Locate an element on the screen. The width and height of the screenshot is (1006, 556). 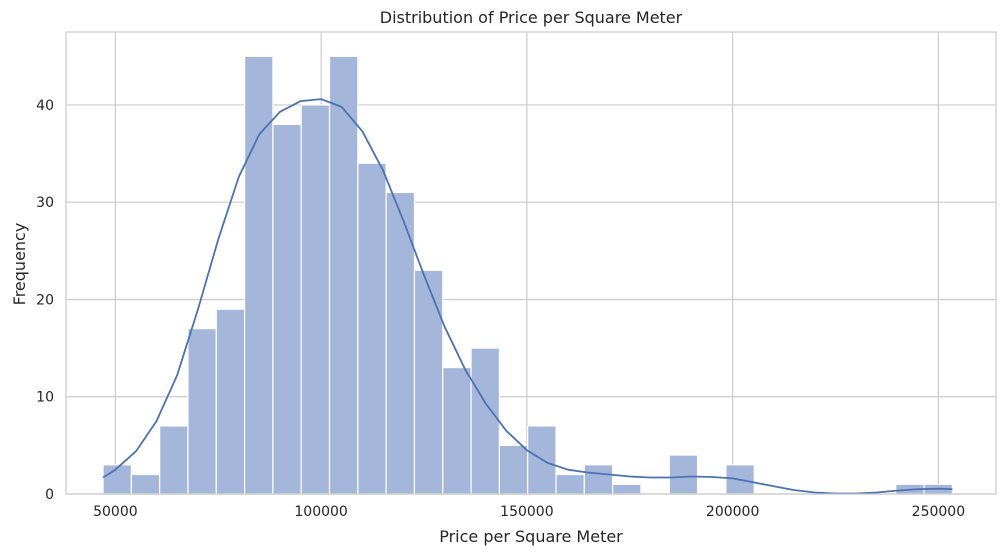
y-tick-label: 10 is located at coordinates (45, 398).